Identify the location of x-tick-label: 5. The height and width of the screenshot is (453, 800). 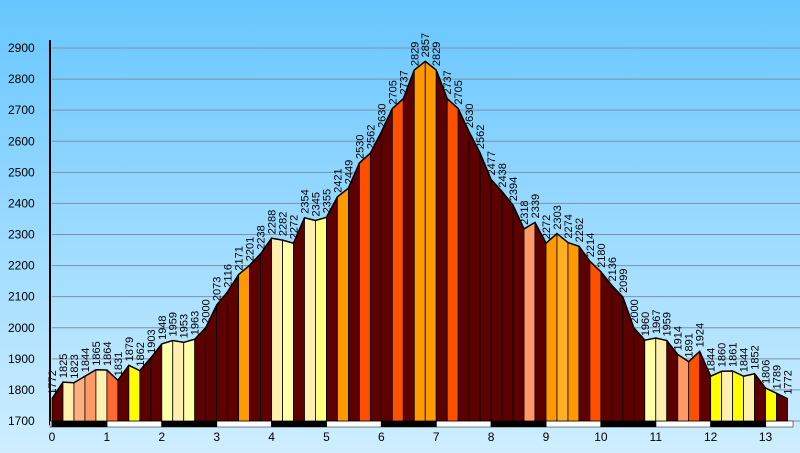
(326, 437).